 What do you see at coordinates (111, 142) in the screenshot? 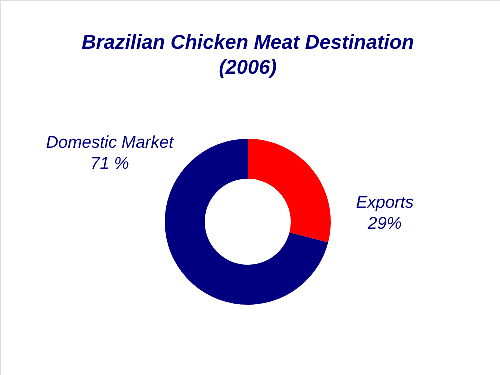
I see `slice-label: Domestic Market` at bounding box center [111, 142].